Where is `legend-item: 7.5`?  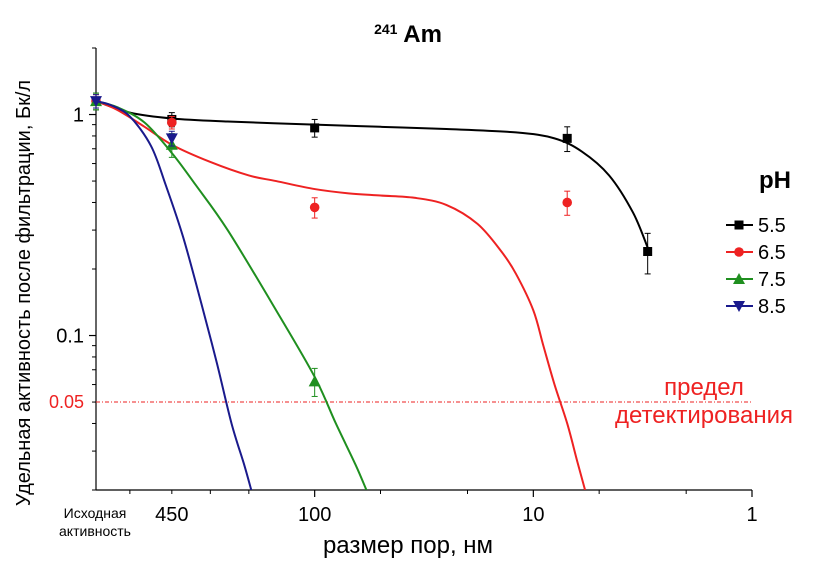
legend-item: 7.5 is located at coordinates (756, 280).